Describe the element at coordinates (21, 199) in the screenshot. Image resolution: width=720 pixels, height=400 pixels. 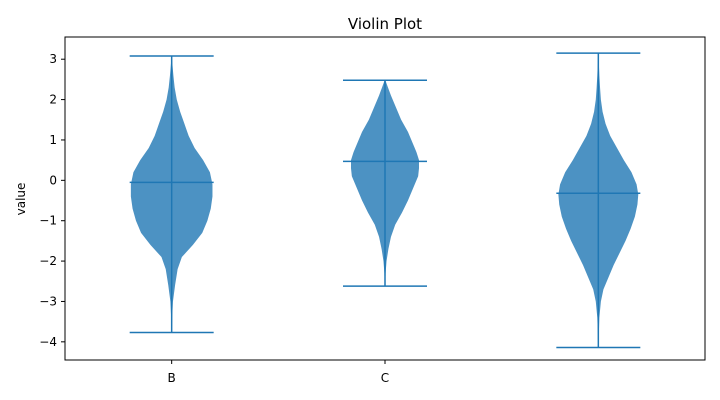
I see `y-axis-label: value` at that location.